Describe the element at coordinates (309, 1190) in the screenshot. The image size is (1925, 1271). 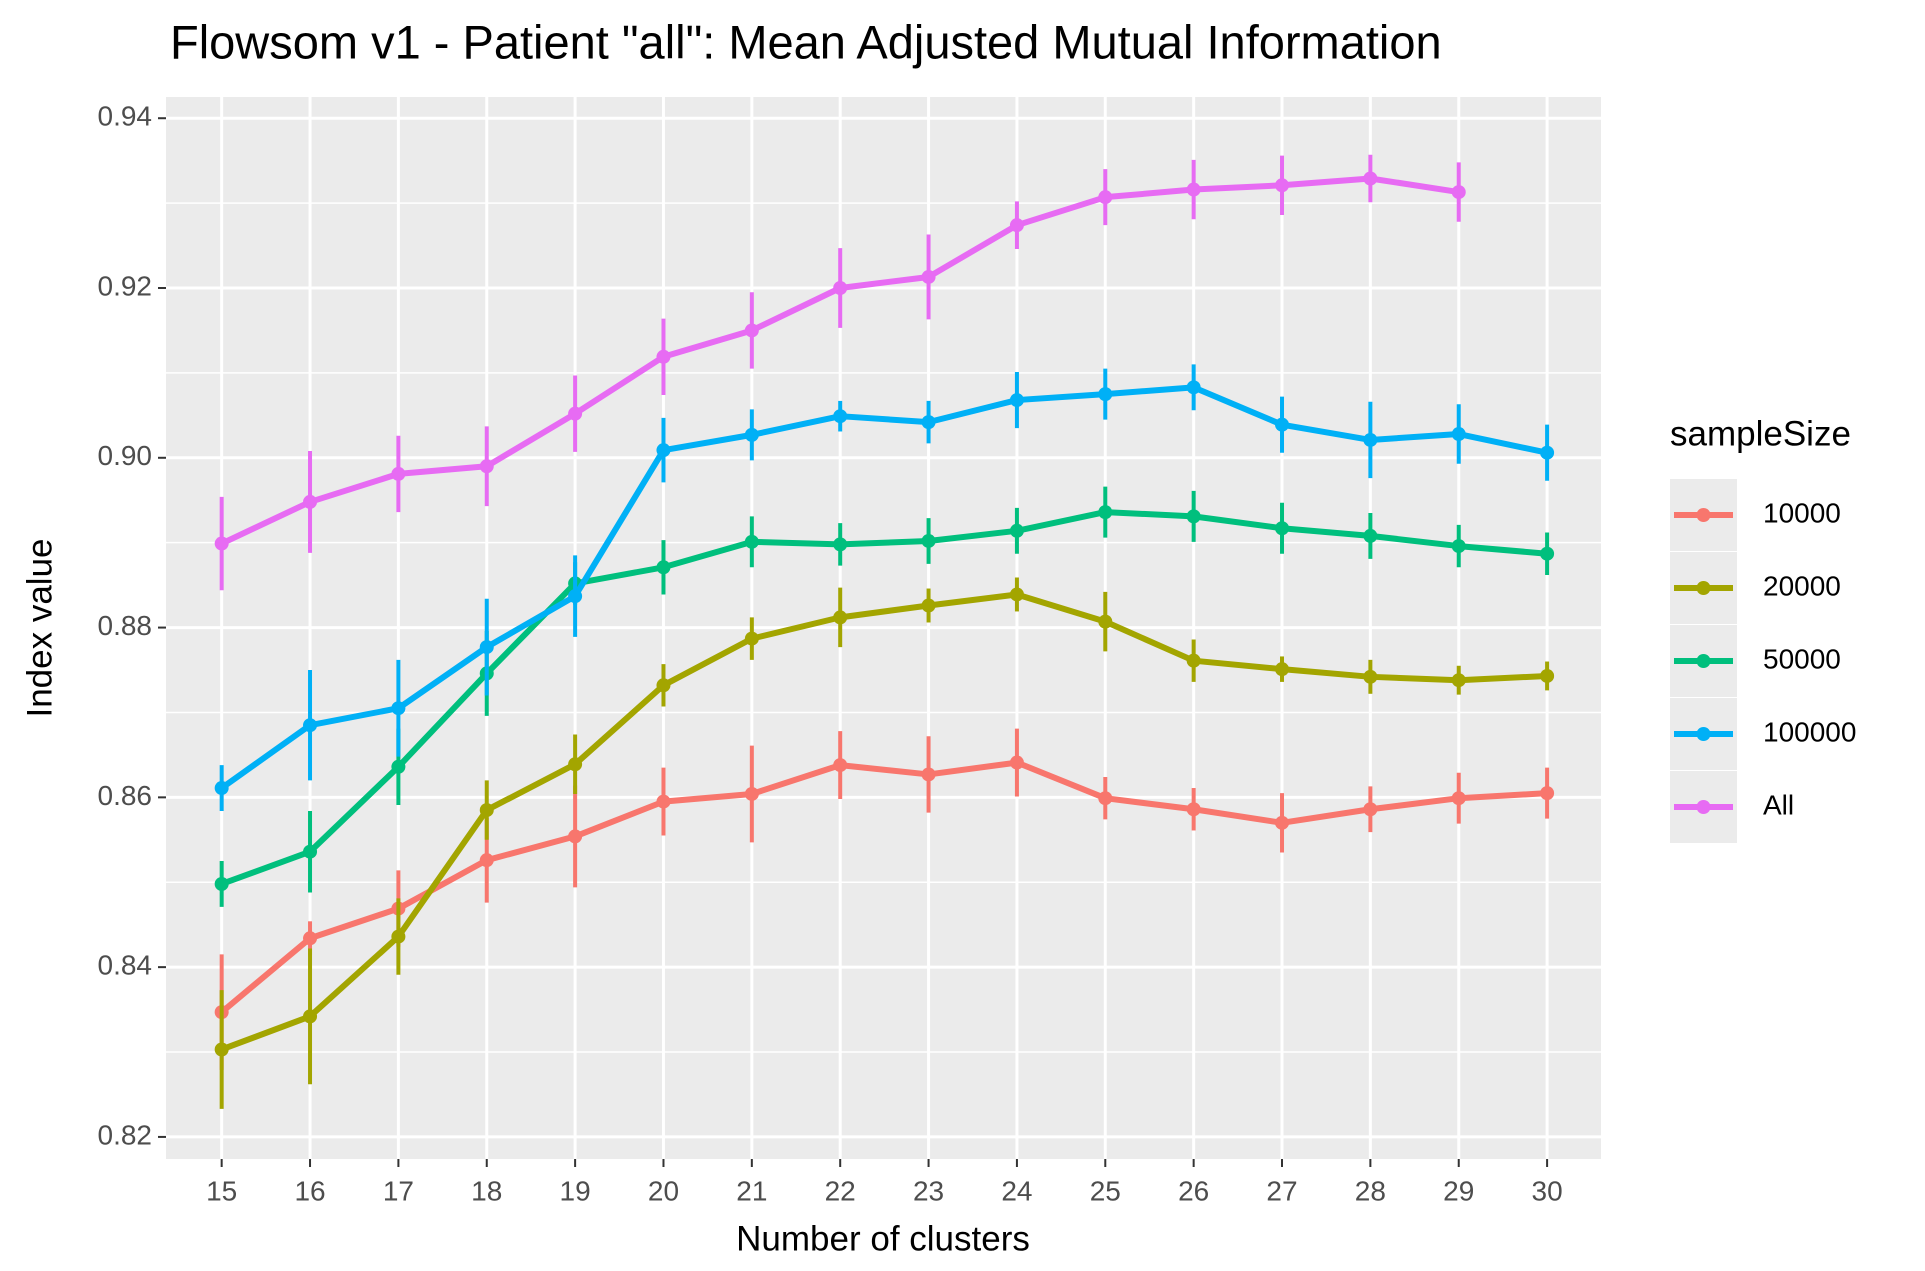
I see `x-tick-label: 16` at that location.